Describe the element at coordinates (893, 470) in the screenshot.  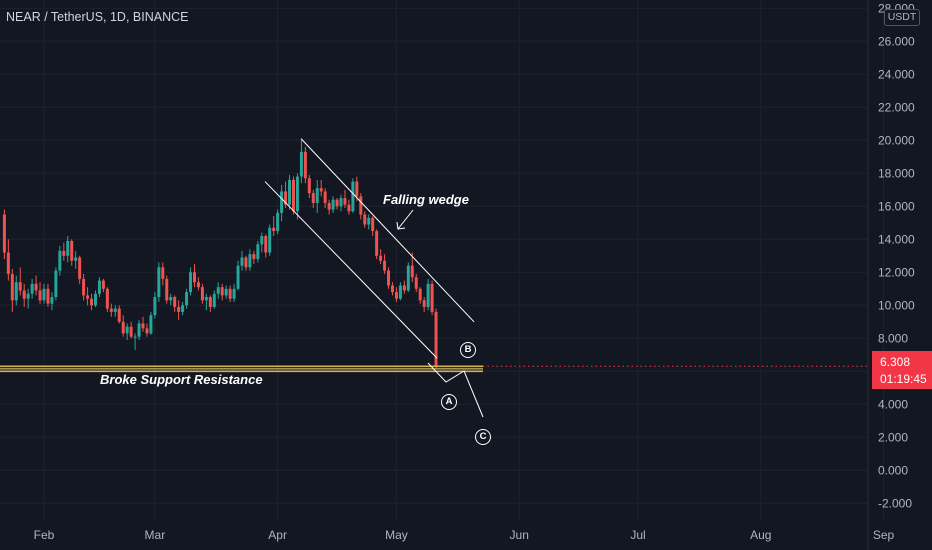
I see `y-tick-label: 0.000` at that location.